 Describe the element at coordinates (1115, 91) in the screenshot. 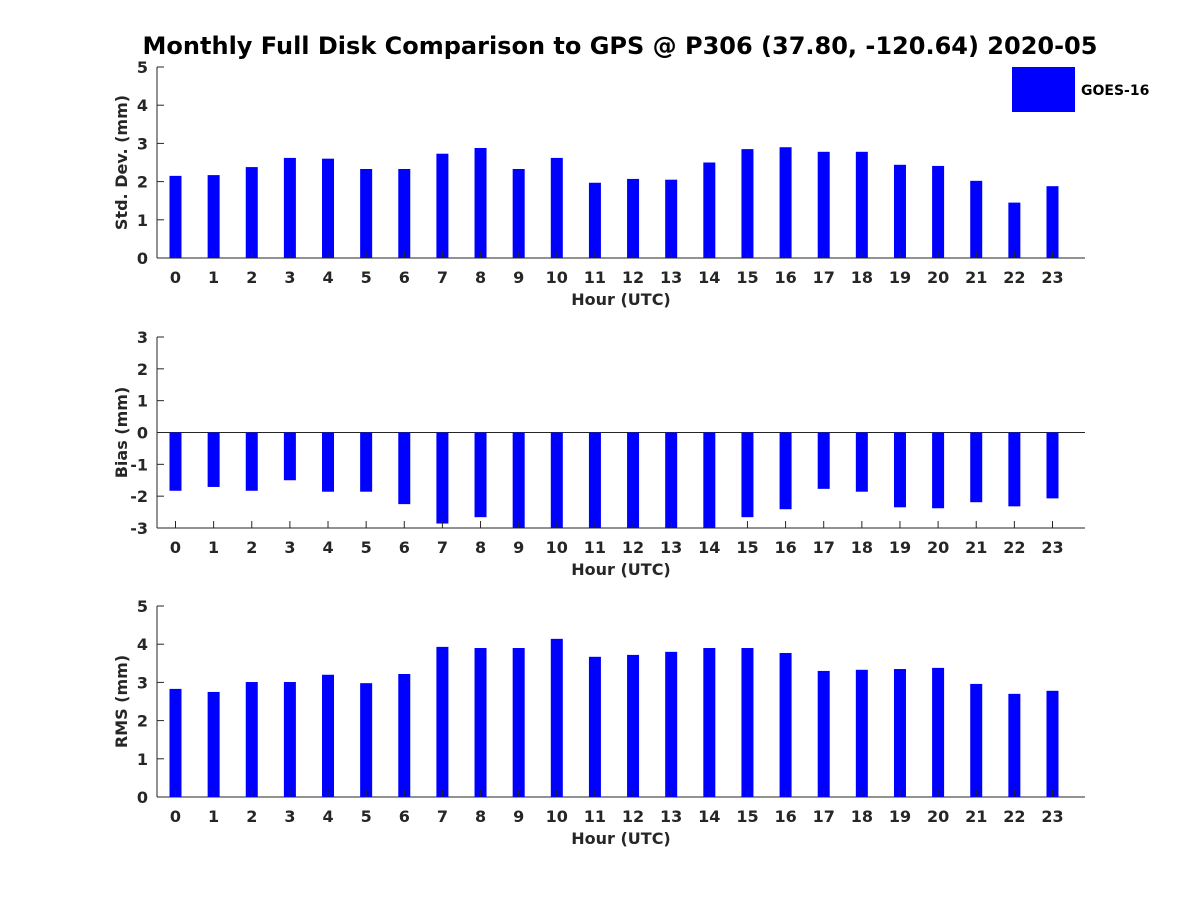

I see `legend-label: GOES-16` at that location.